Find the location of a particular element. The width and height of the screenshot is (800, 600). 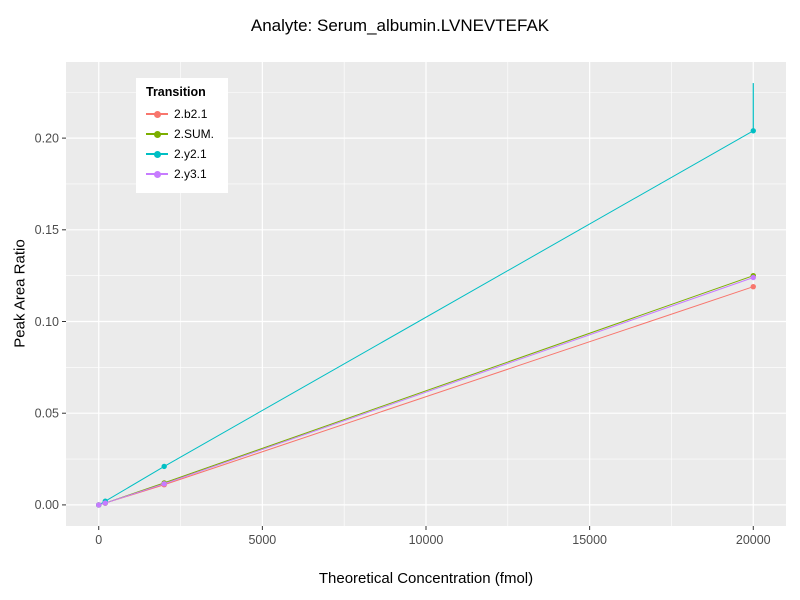

data-point-2.b2.1 is located at coordinates (753, 286).